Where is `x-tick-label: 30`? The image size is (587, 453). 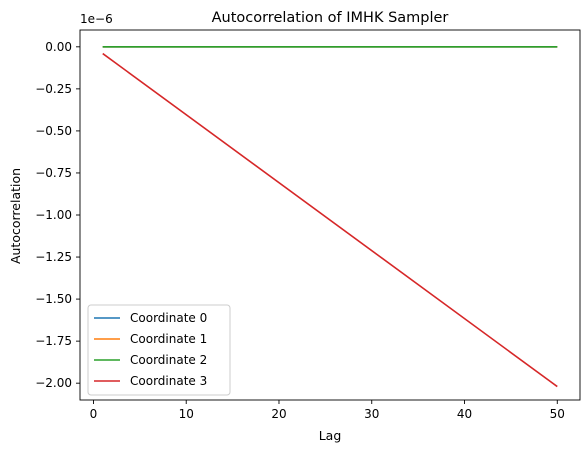
x-tick-label: 30 is located at coordinates (371, 414).